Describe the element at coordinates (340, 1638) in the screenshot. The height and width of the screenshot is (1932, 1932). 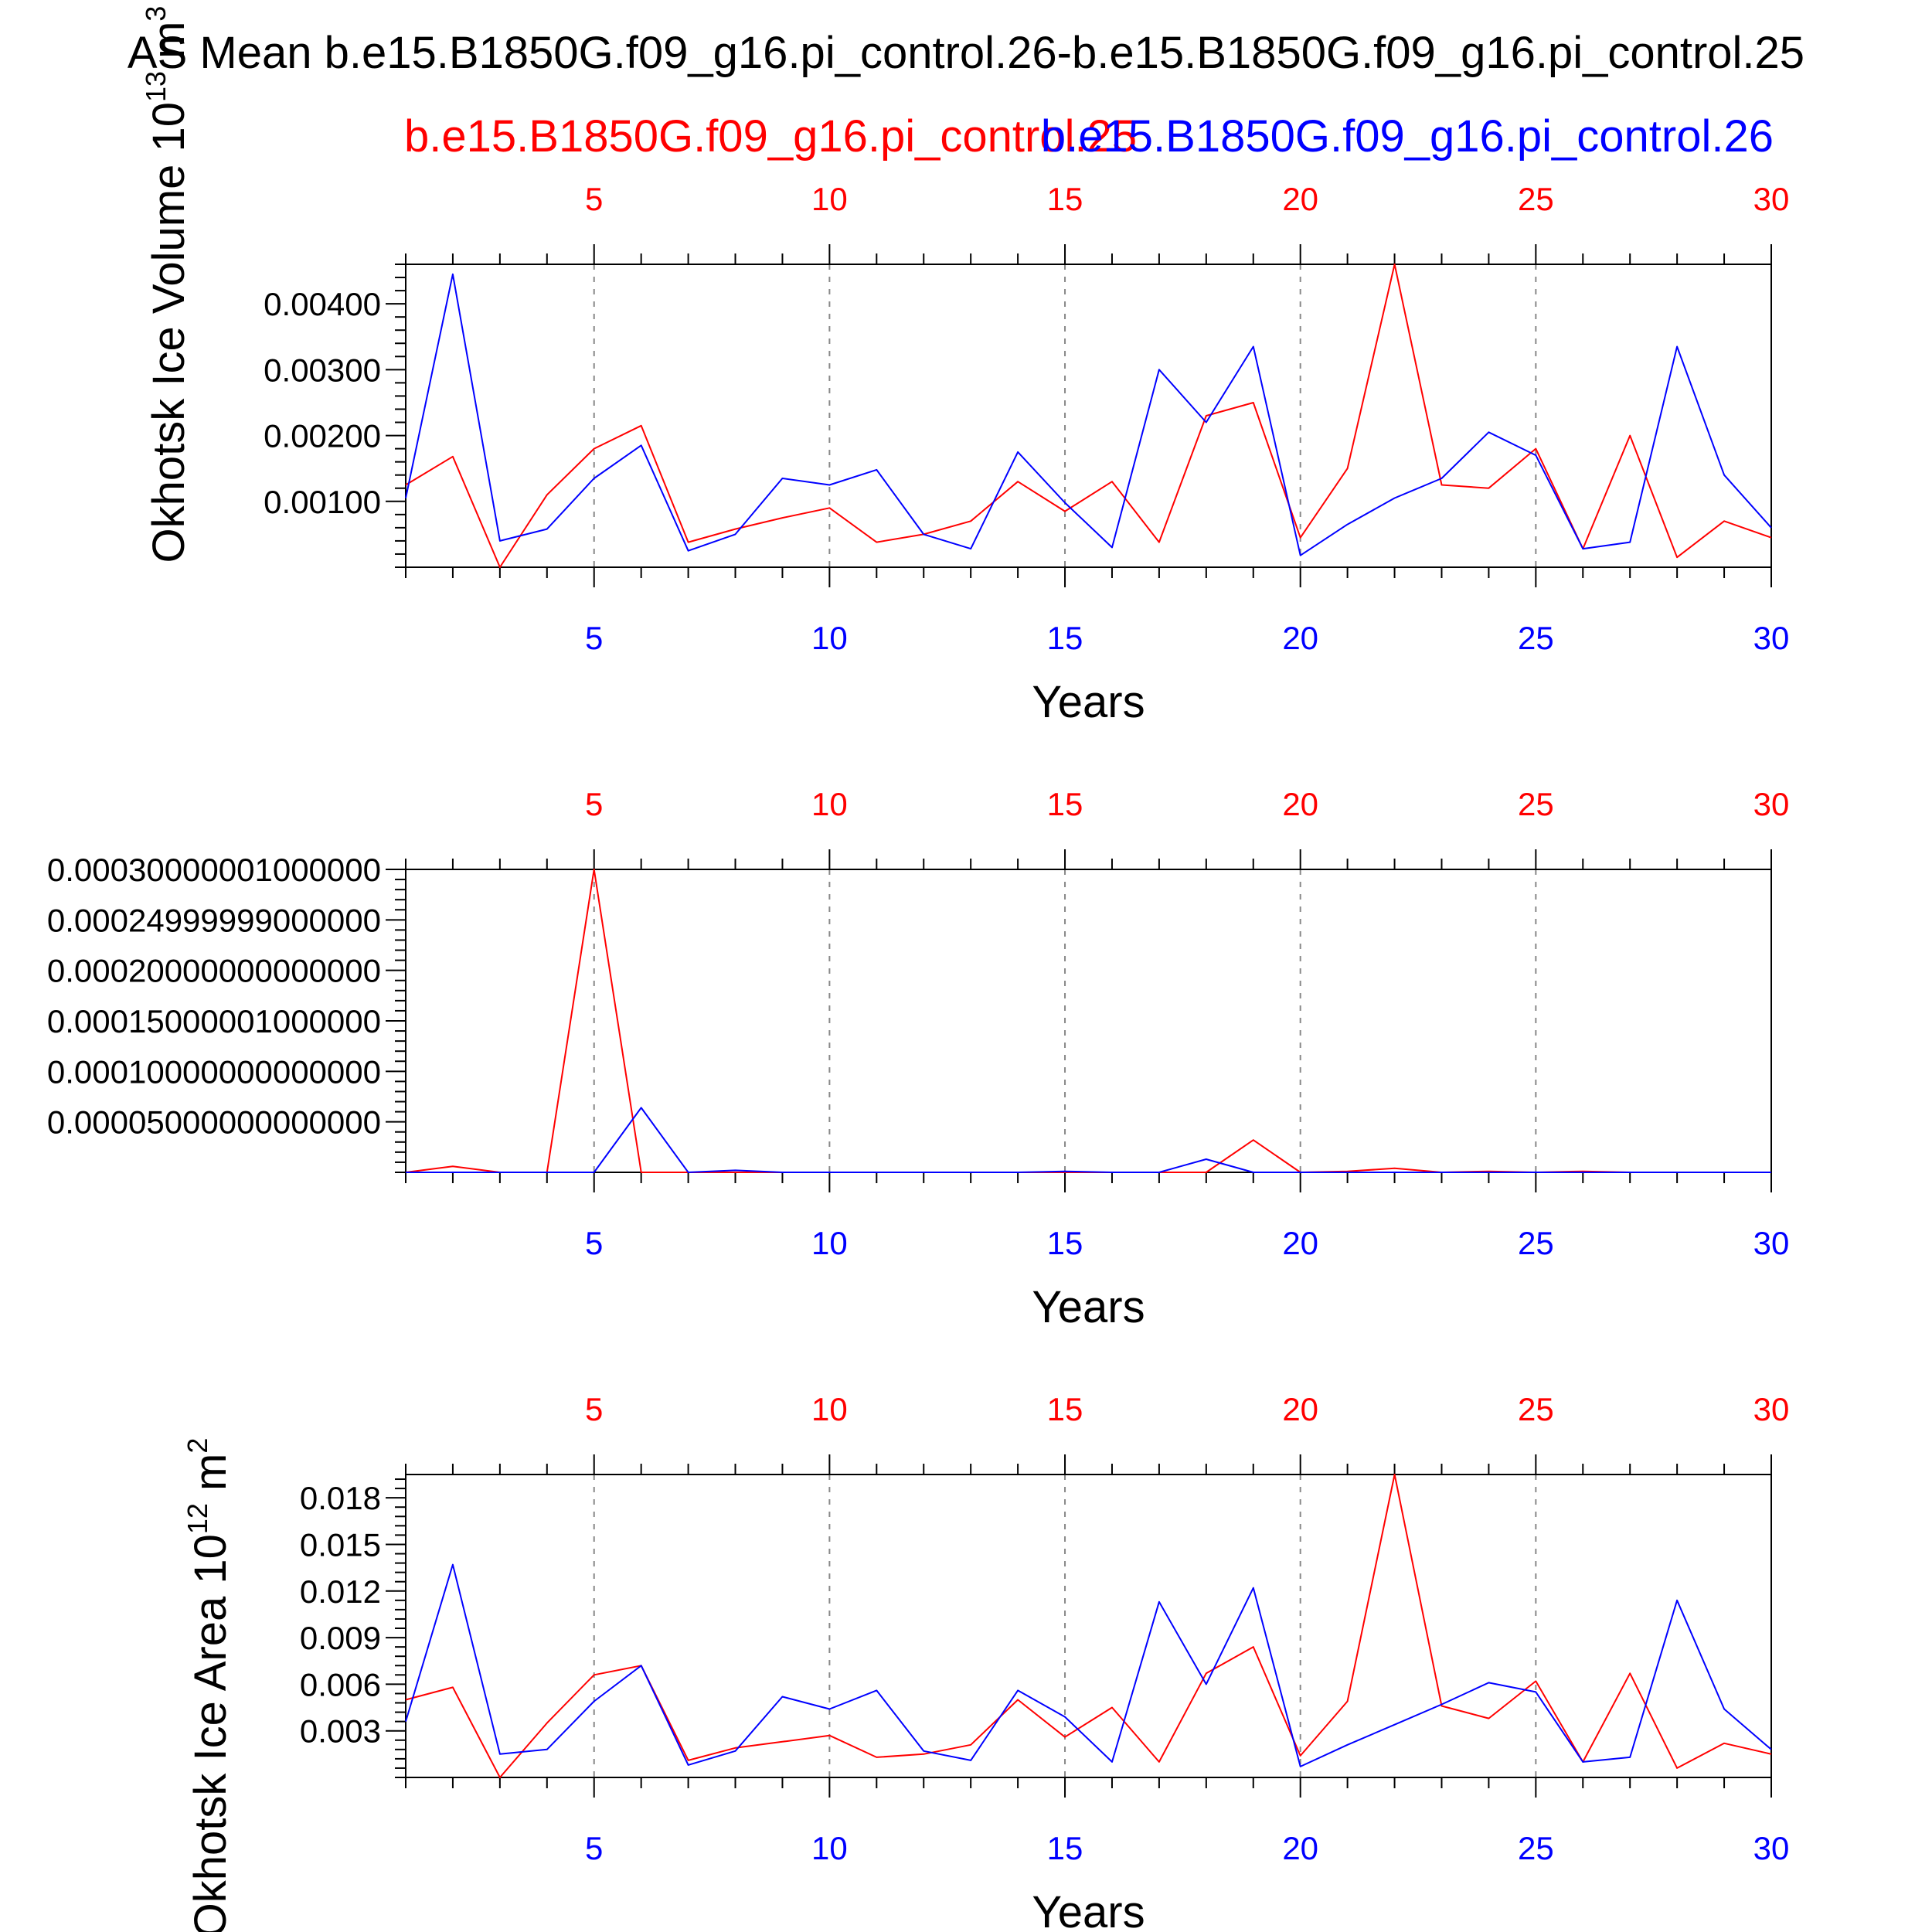
I see `y-tick-label: 0.009` at that location.